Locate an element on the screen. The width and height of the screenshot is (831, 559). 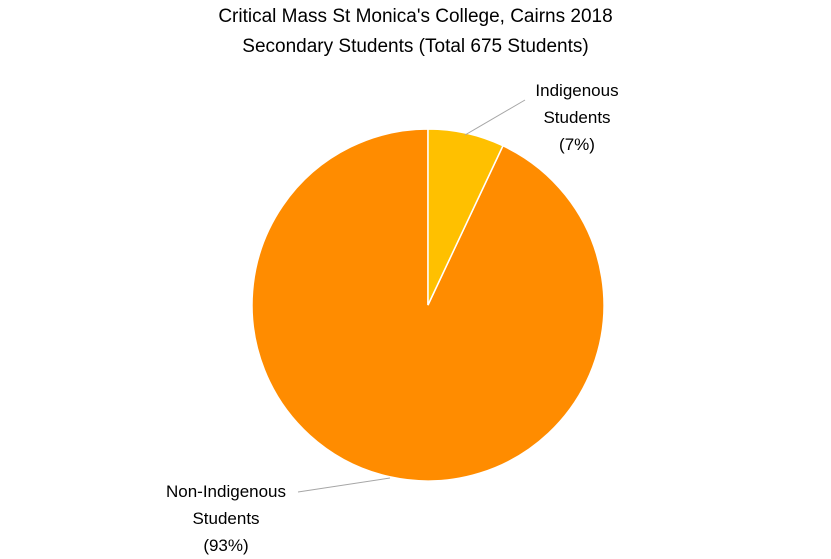
value-label: (93%) is located at coordinates (226, 545).